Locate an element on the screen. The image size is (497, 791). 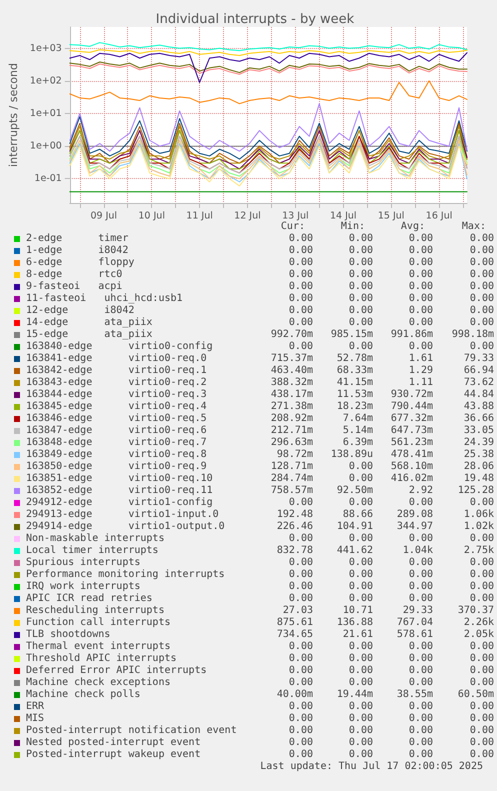
text: 271.38m is located at coordinates (291, 407).